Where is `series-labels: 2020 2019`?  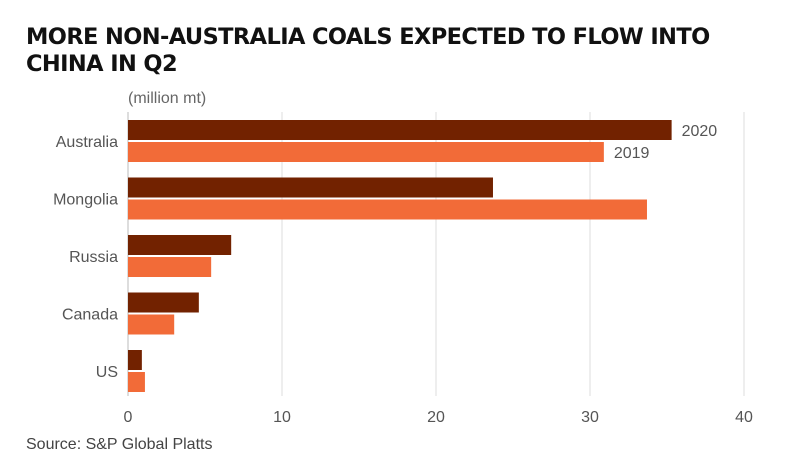
series-labels: 2020 2019 is located at coordinates (665, 142).